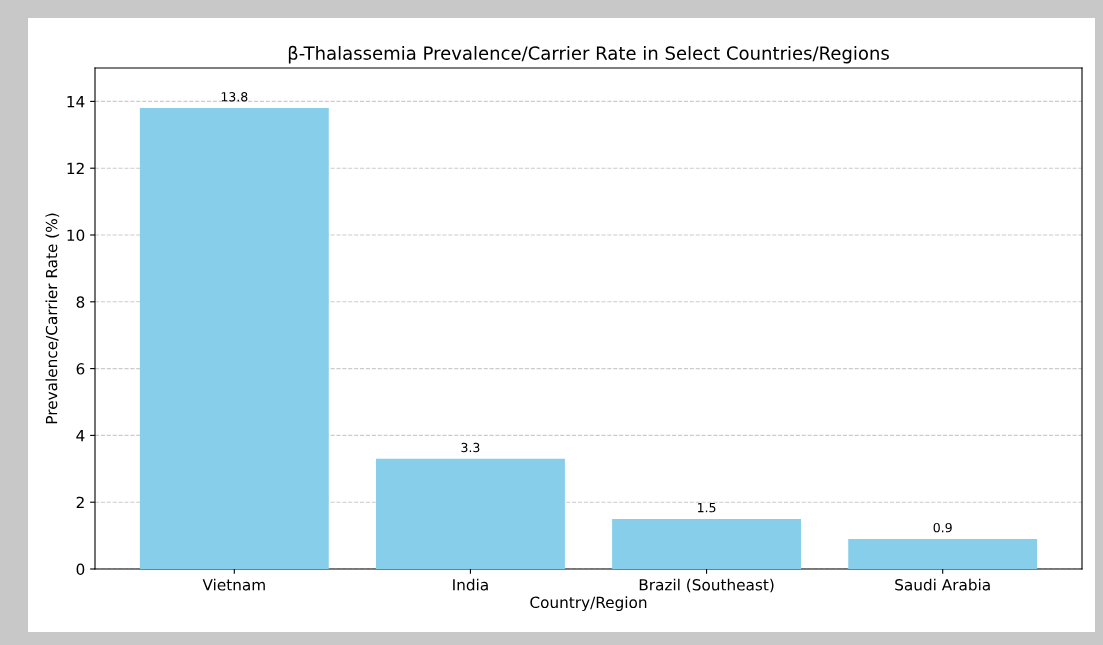  What do you see at coordinates (52, 318) in the screenshot?
I see `y-axis-title: Prevalence/Carrier Rate (%)` at bounding box center [52, 318].